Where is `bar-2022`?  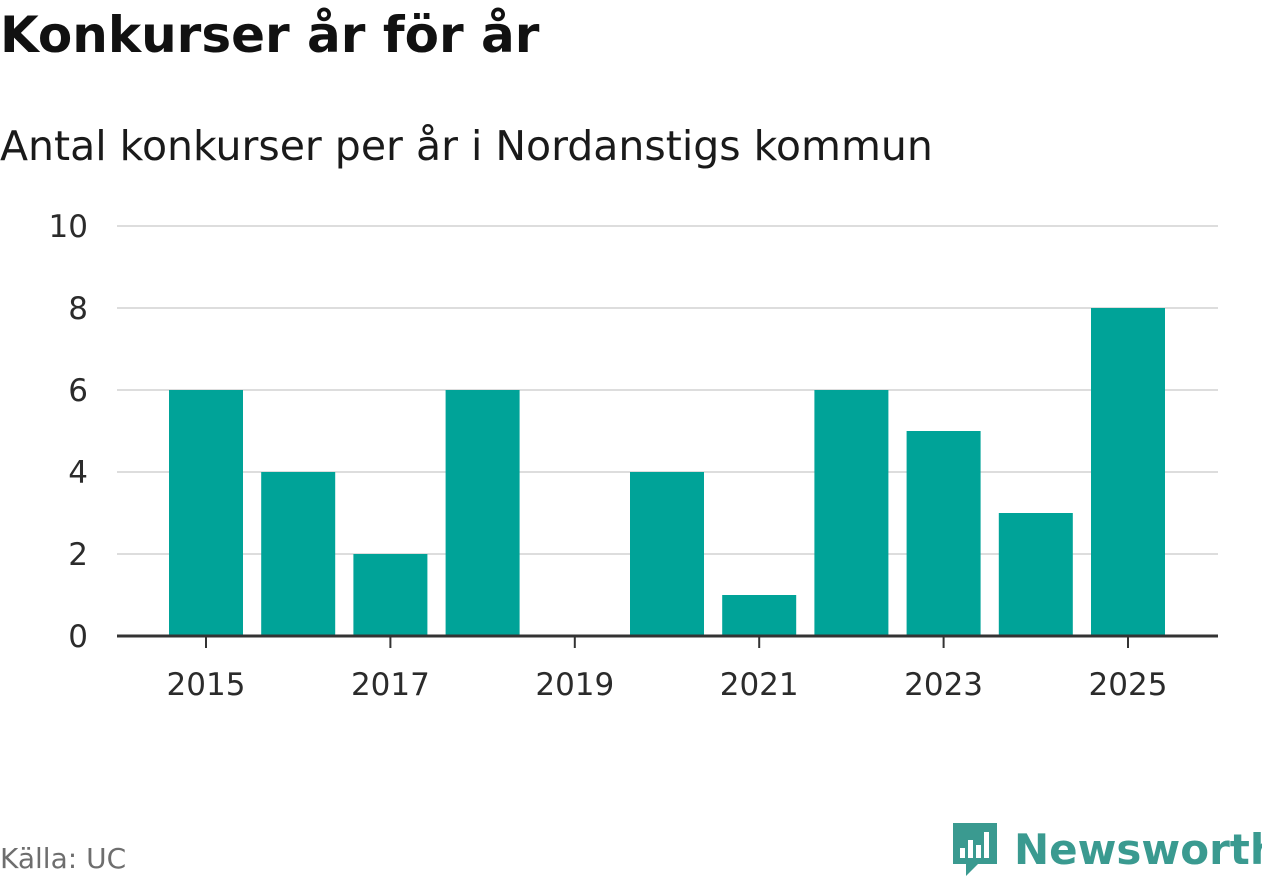 bar-2022 is located at coordinates (851, 513).